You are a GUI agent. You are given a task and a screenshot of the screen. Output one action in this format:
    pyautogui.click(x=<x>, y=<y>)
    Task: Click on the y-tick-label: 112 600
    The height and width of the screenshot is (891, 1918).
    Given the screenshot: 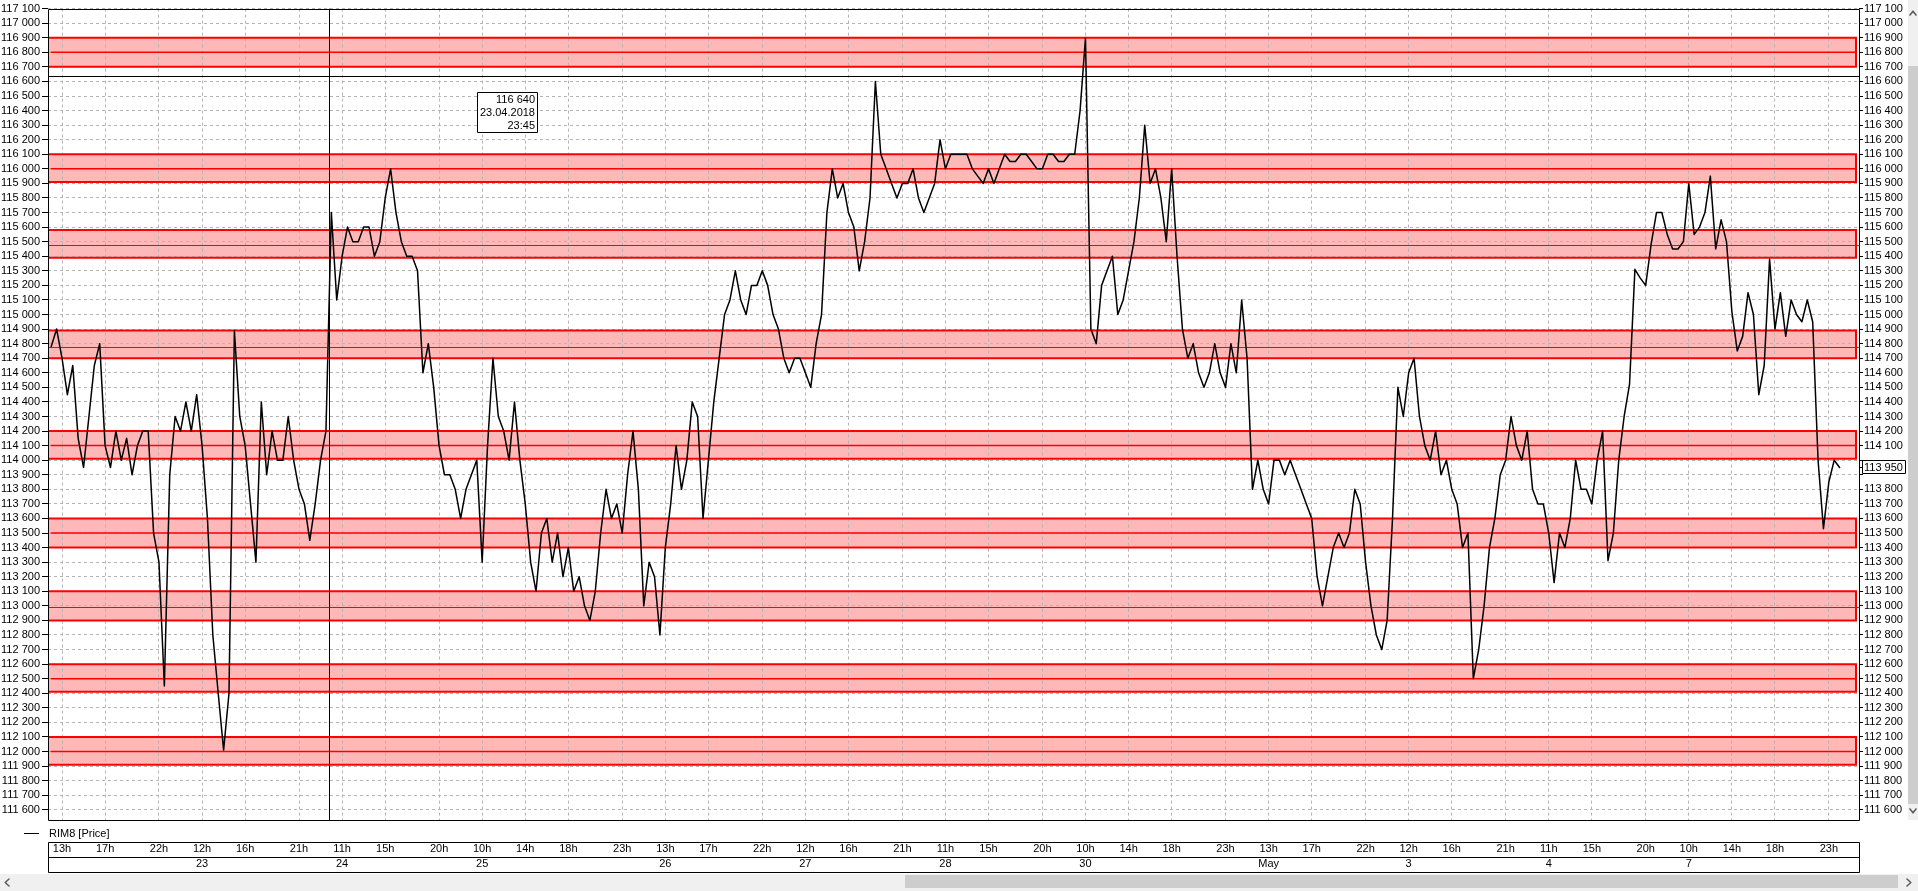 What is the action you would take?
    pyautogui.click(x=20, y=663)
    